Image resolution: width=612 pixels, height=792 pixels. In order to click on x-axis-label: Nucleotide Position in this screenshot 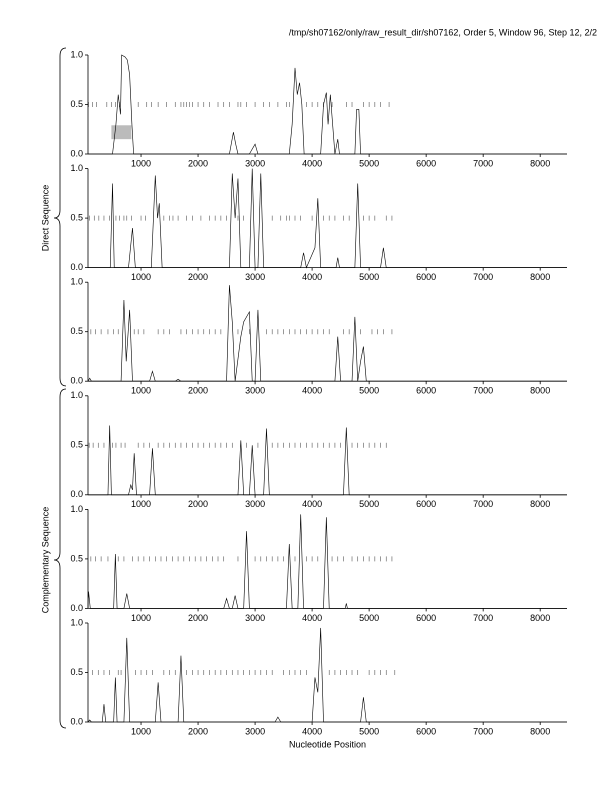, I will do `click(327, 744)`.